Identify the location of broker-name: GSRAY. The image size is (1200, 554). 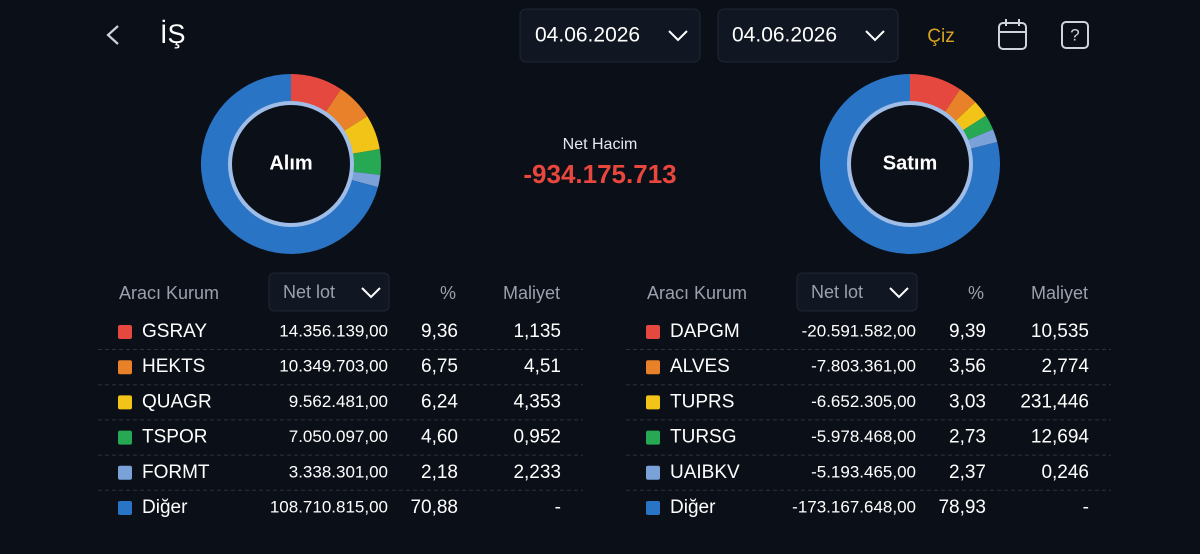
(174, 331).